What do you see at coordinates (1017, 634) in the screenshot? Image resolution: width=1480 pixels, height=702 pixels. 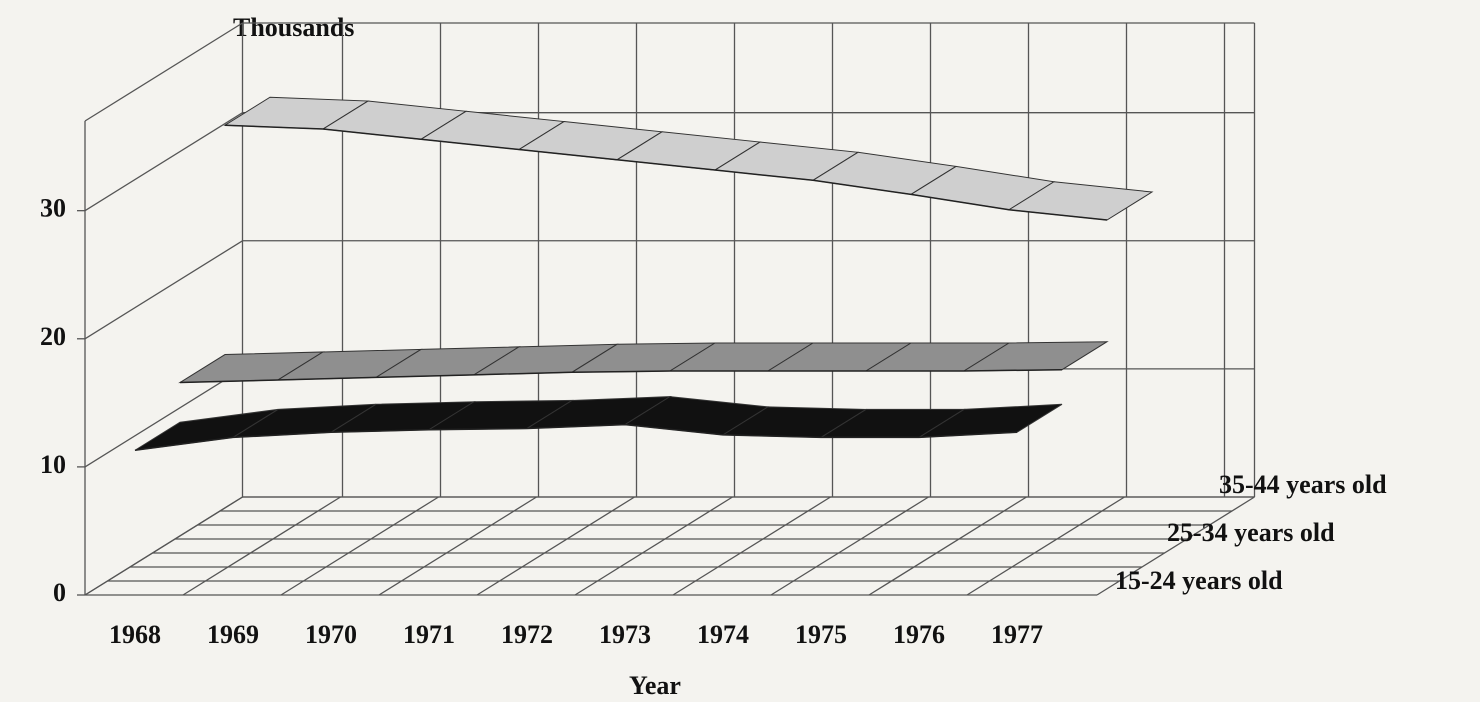 I see `x-tick-label: 1977` at bounding box center [1017, 634].